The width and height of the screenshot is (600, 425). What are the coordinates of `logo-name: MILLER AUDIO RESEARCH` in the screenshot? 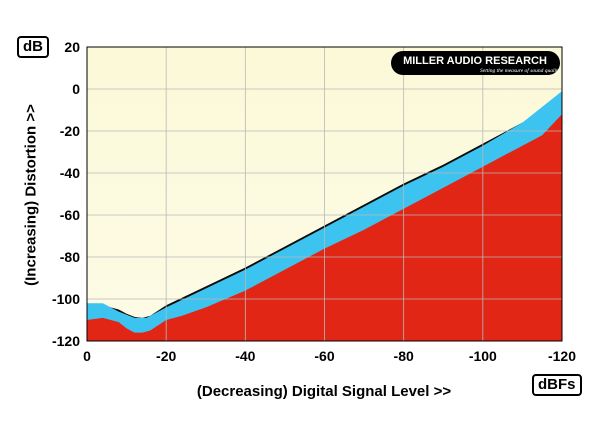 It's located at (475, 61).